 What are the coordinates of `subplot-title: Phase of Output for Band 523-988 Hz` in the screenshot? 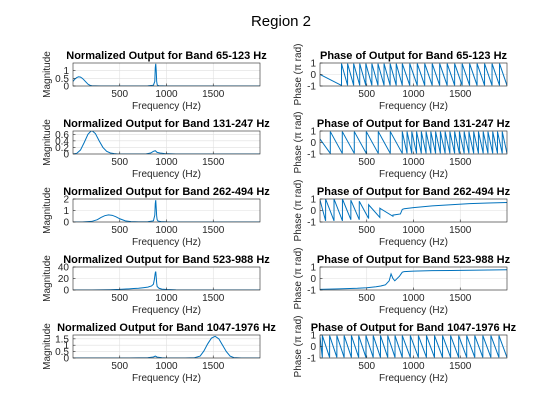 It's located at (414, 260).